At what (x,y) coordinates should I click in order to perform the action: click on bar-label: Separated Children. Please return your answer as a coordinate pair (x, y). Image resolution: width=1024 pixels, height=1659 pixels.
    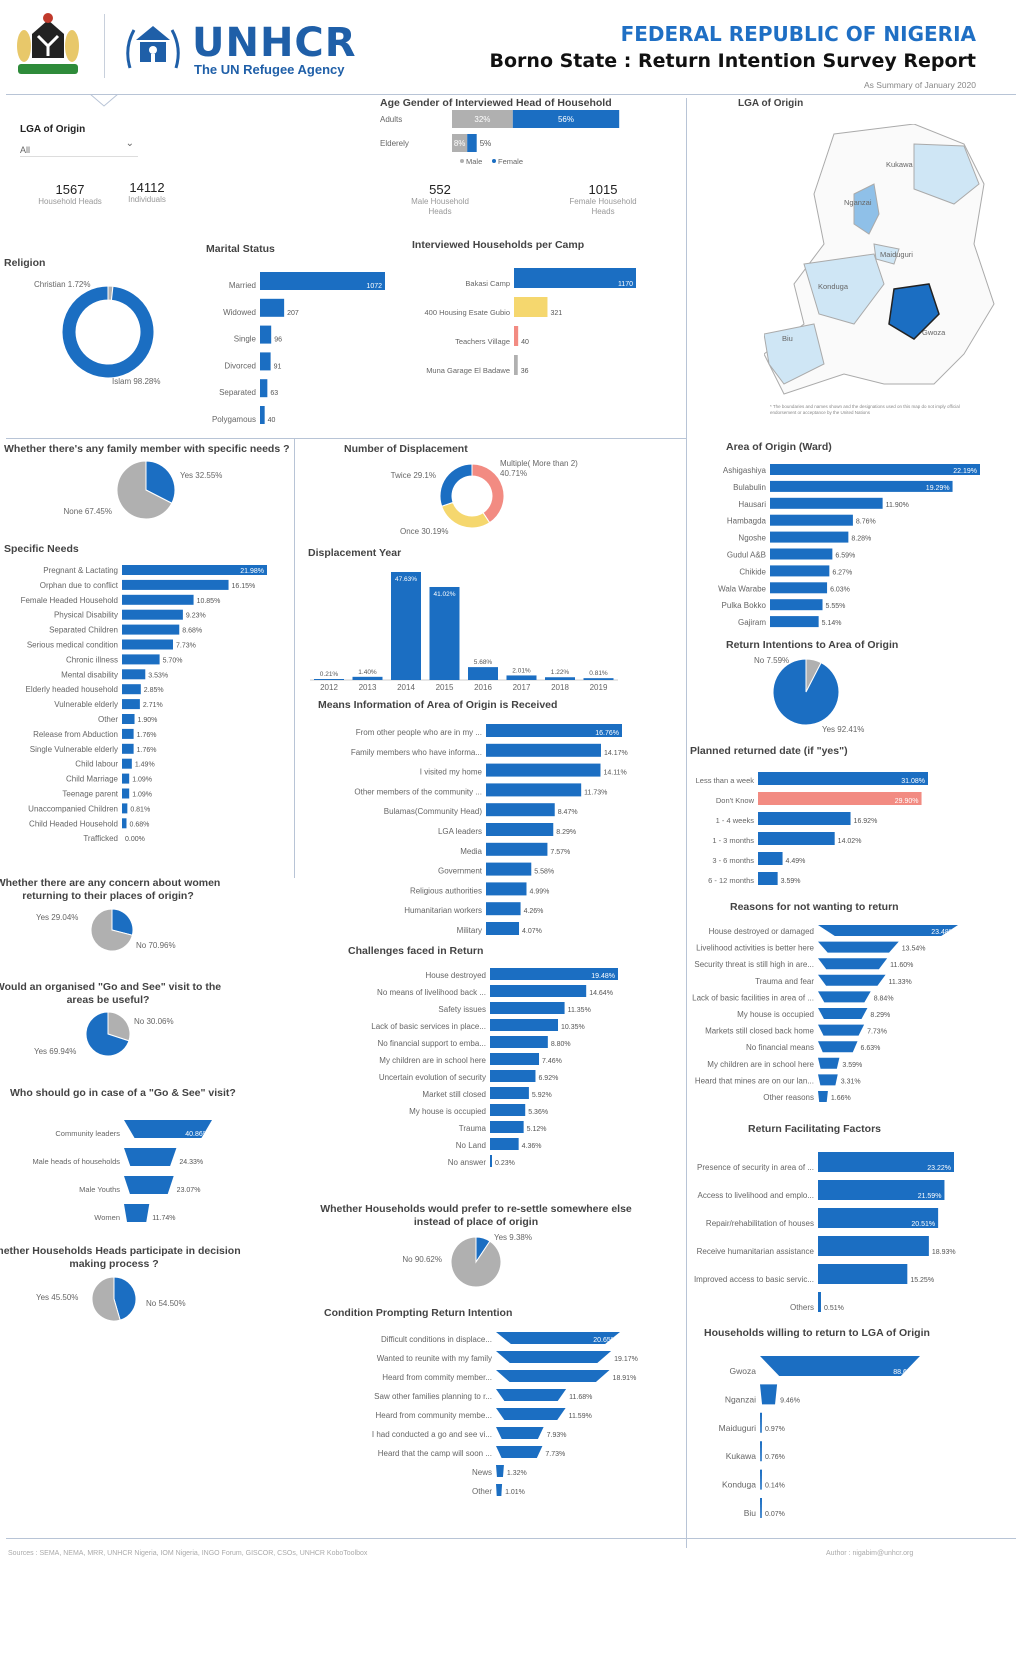
    Looking at the image, I should click on (83, 630).